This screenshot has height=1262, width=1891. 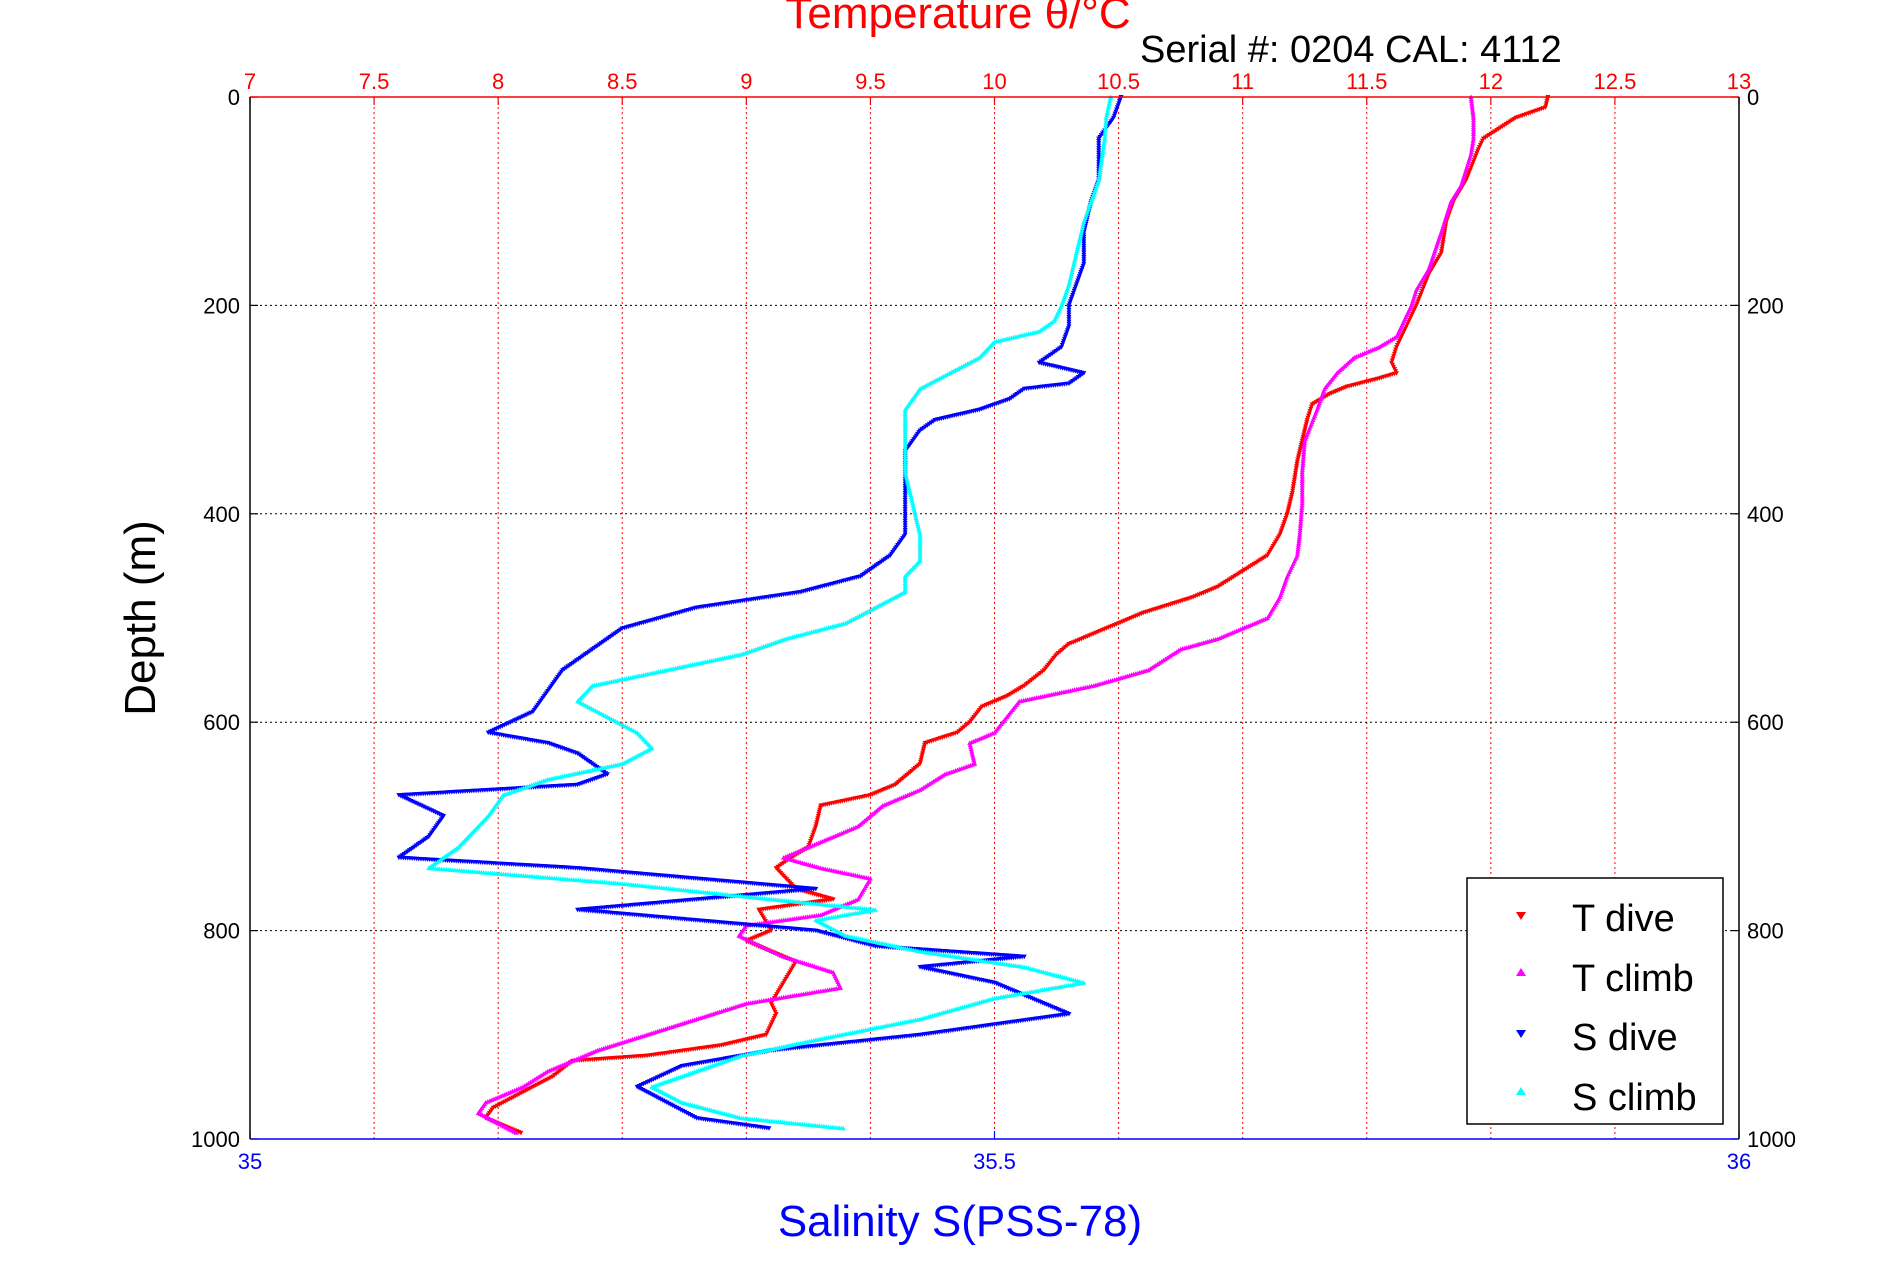 I want to click on temperature-tick-label: 12, so click(x=1491, y=81).